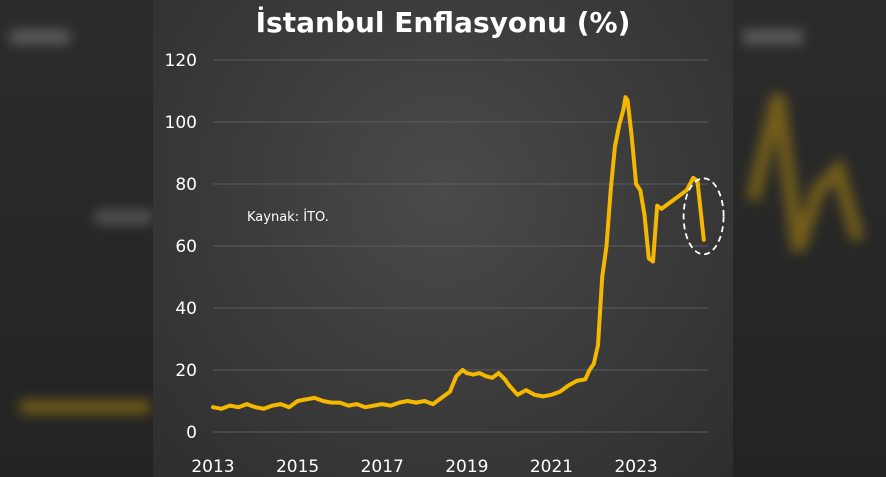 This screenshot has width=886, height=477. Describe the element at coordinates (186, 247) in the screenshot. I see `y-tick-label: 60` at that location.